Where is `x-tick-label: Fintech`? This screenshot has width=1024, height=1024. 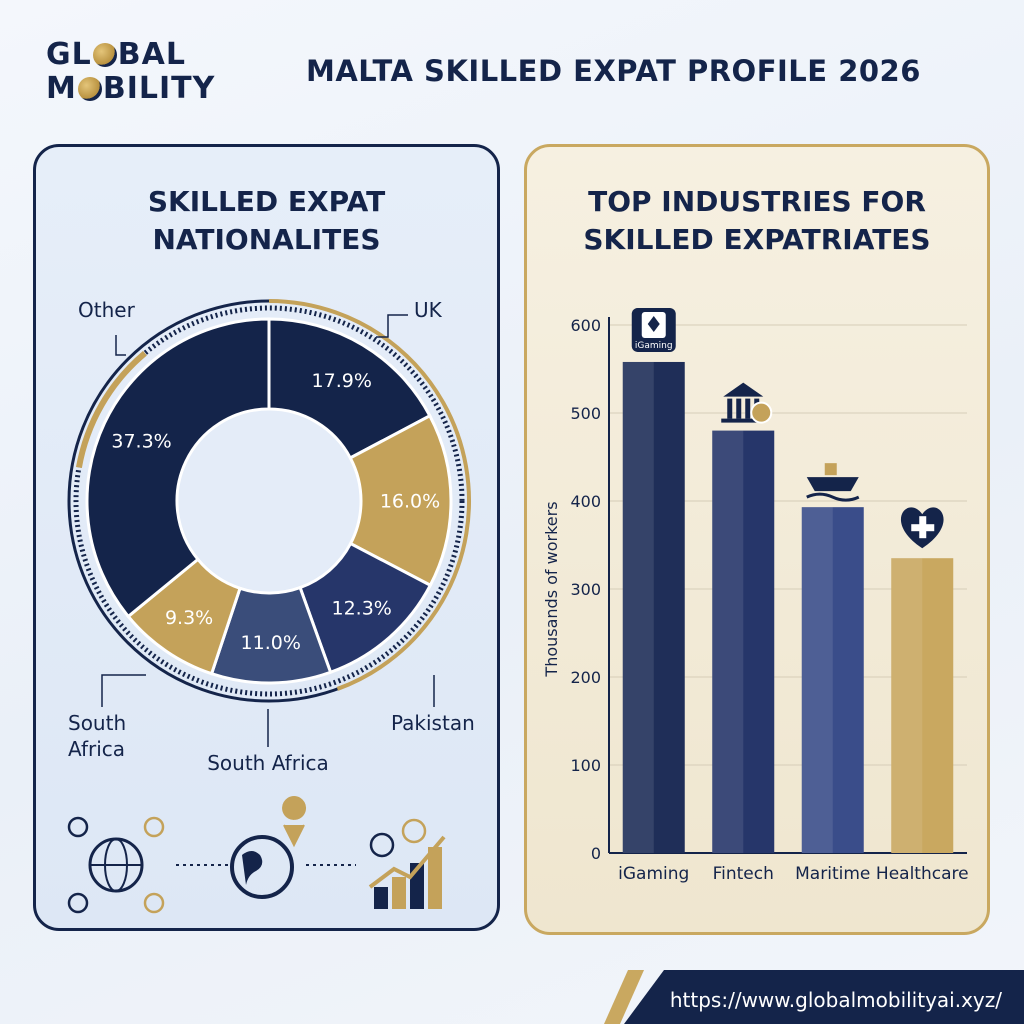
x-tick-label: Fintech is located at coordinates (743, 874).